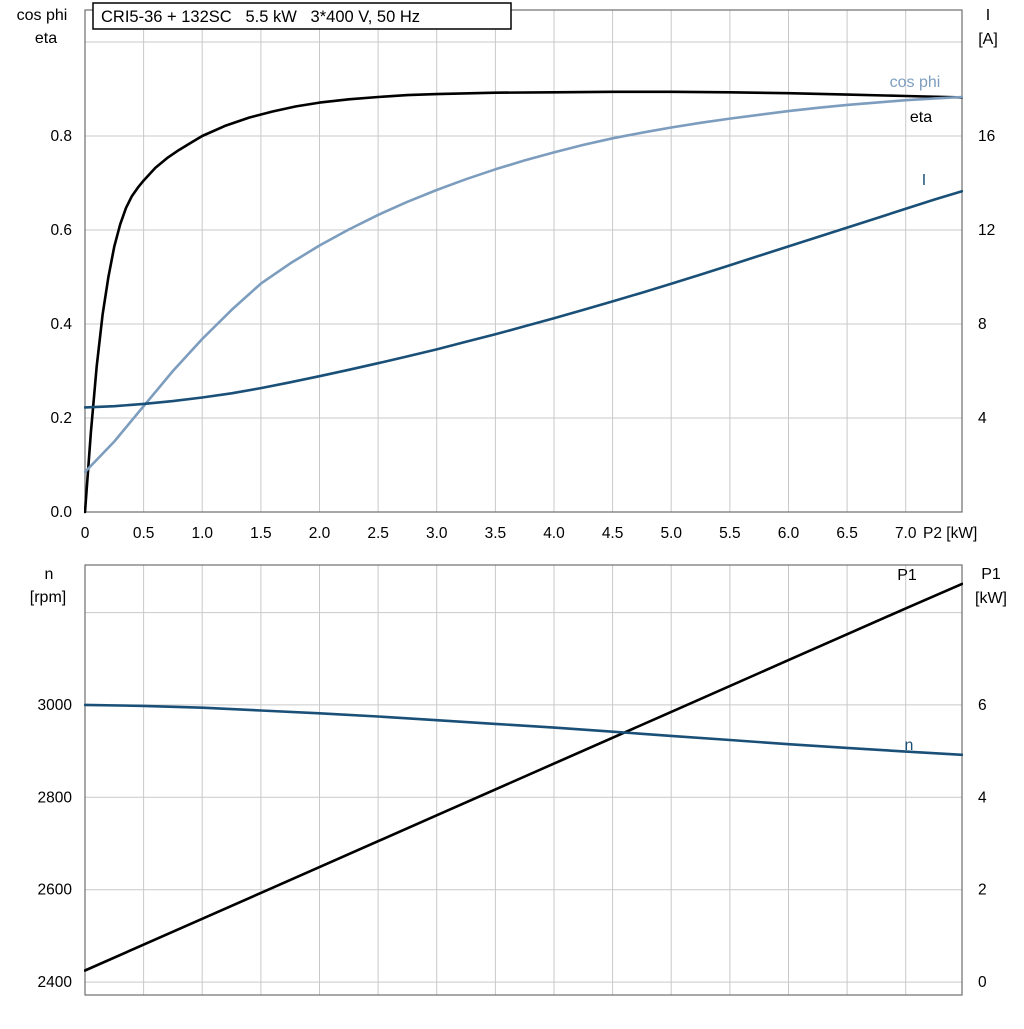 This screenshot has width=1024, height=1029. Describe the element at coordinates (261, 533) in the screenshot. I see `x-tick-label: 1.5` at that location.